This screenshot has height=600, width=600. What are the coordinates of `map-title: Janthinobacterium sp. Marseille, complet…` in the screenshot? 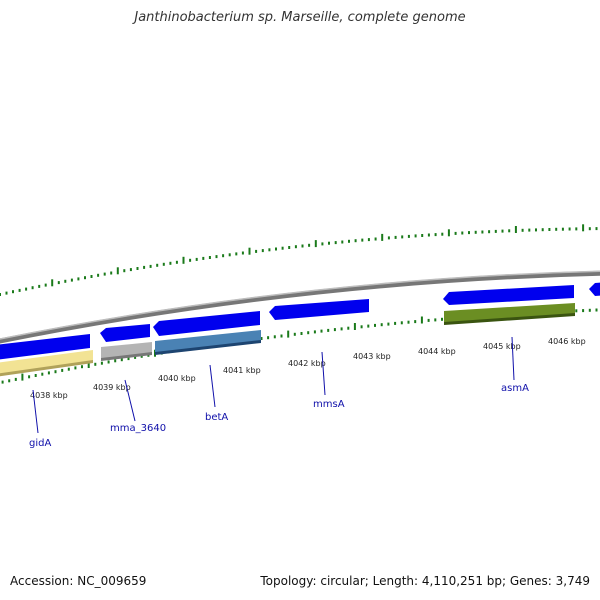 It's located at (300, 17).